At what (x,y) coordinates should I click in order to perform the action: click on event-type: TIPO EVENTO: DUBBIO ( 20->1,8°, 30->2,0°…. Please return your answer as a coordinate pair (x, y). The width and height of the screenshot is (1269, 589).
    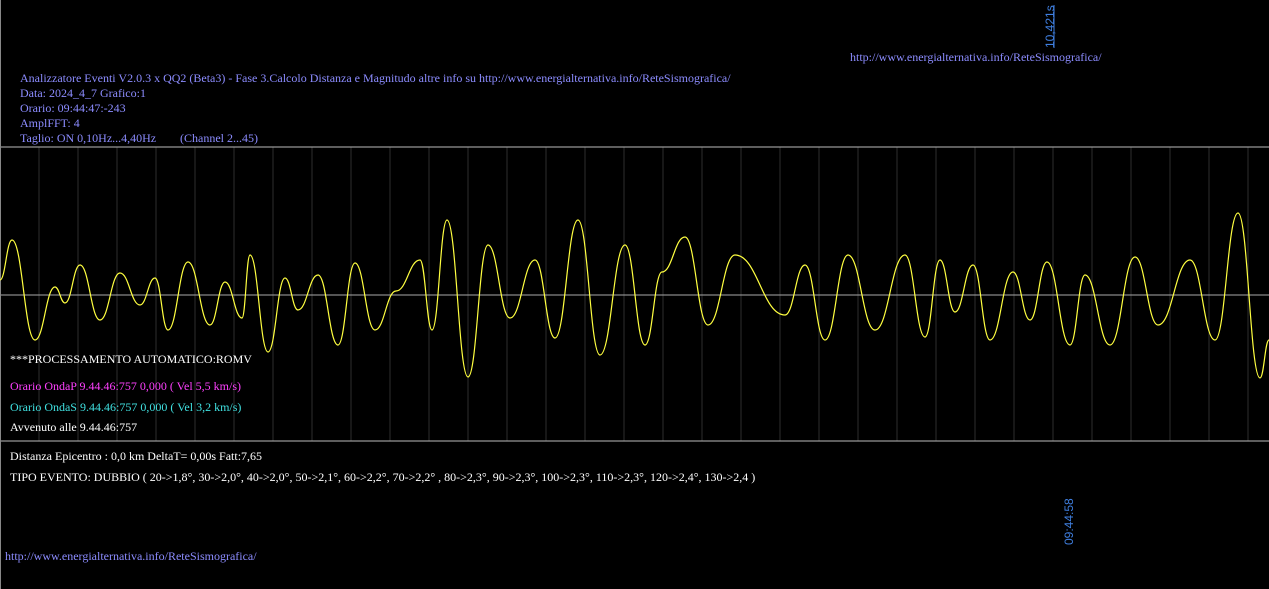
    Looking at the image, I should click on (382, 477).